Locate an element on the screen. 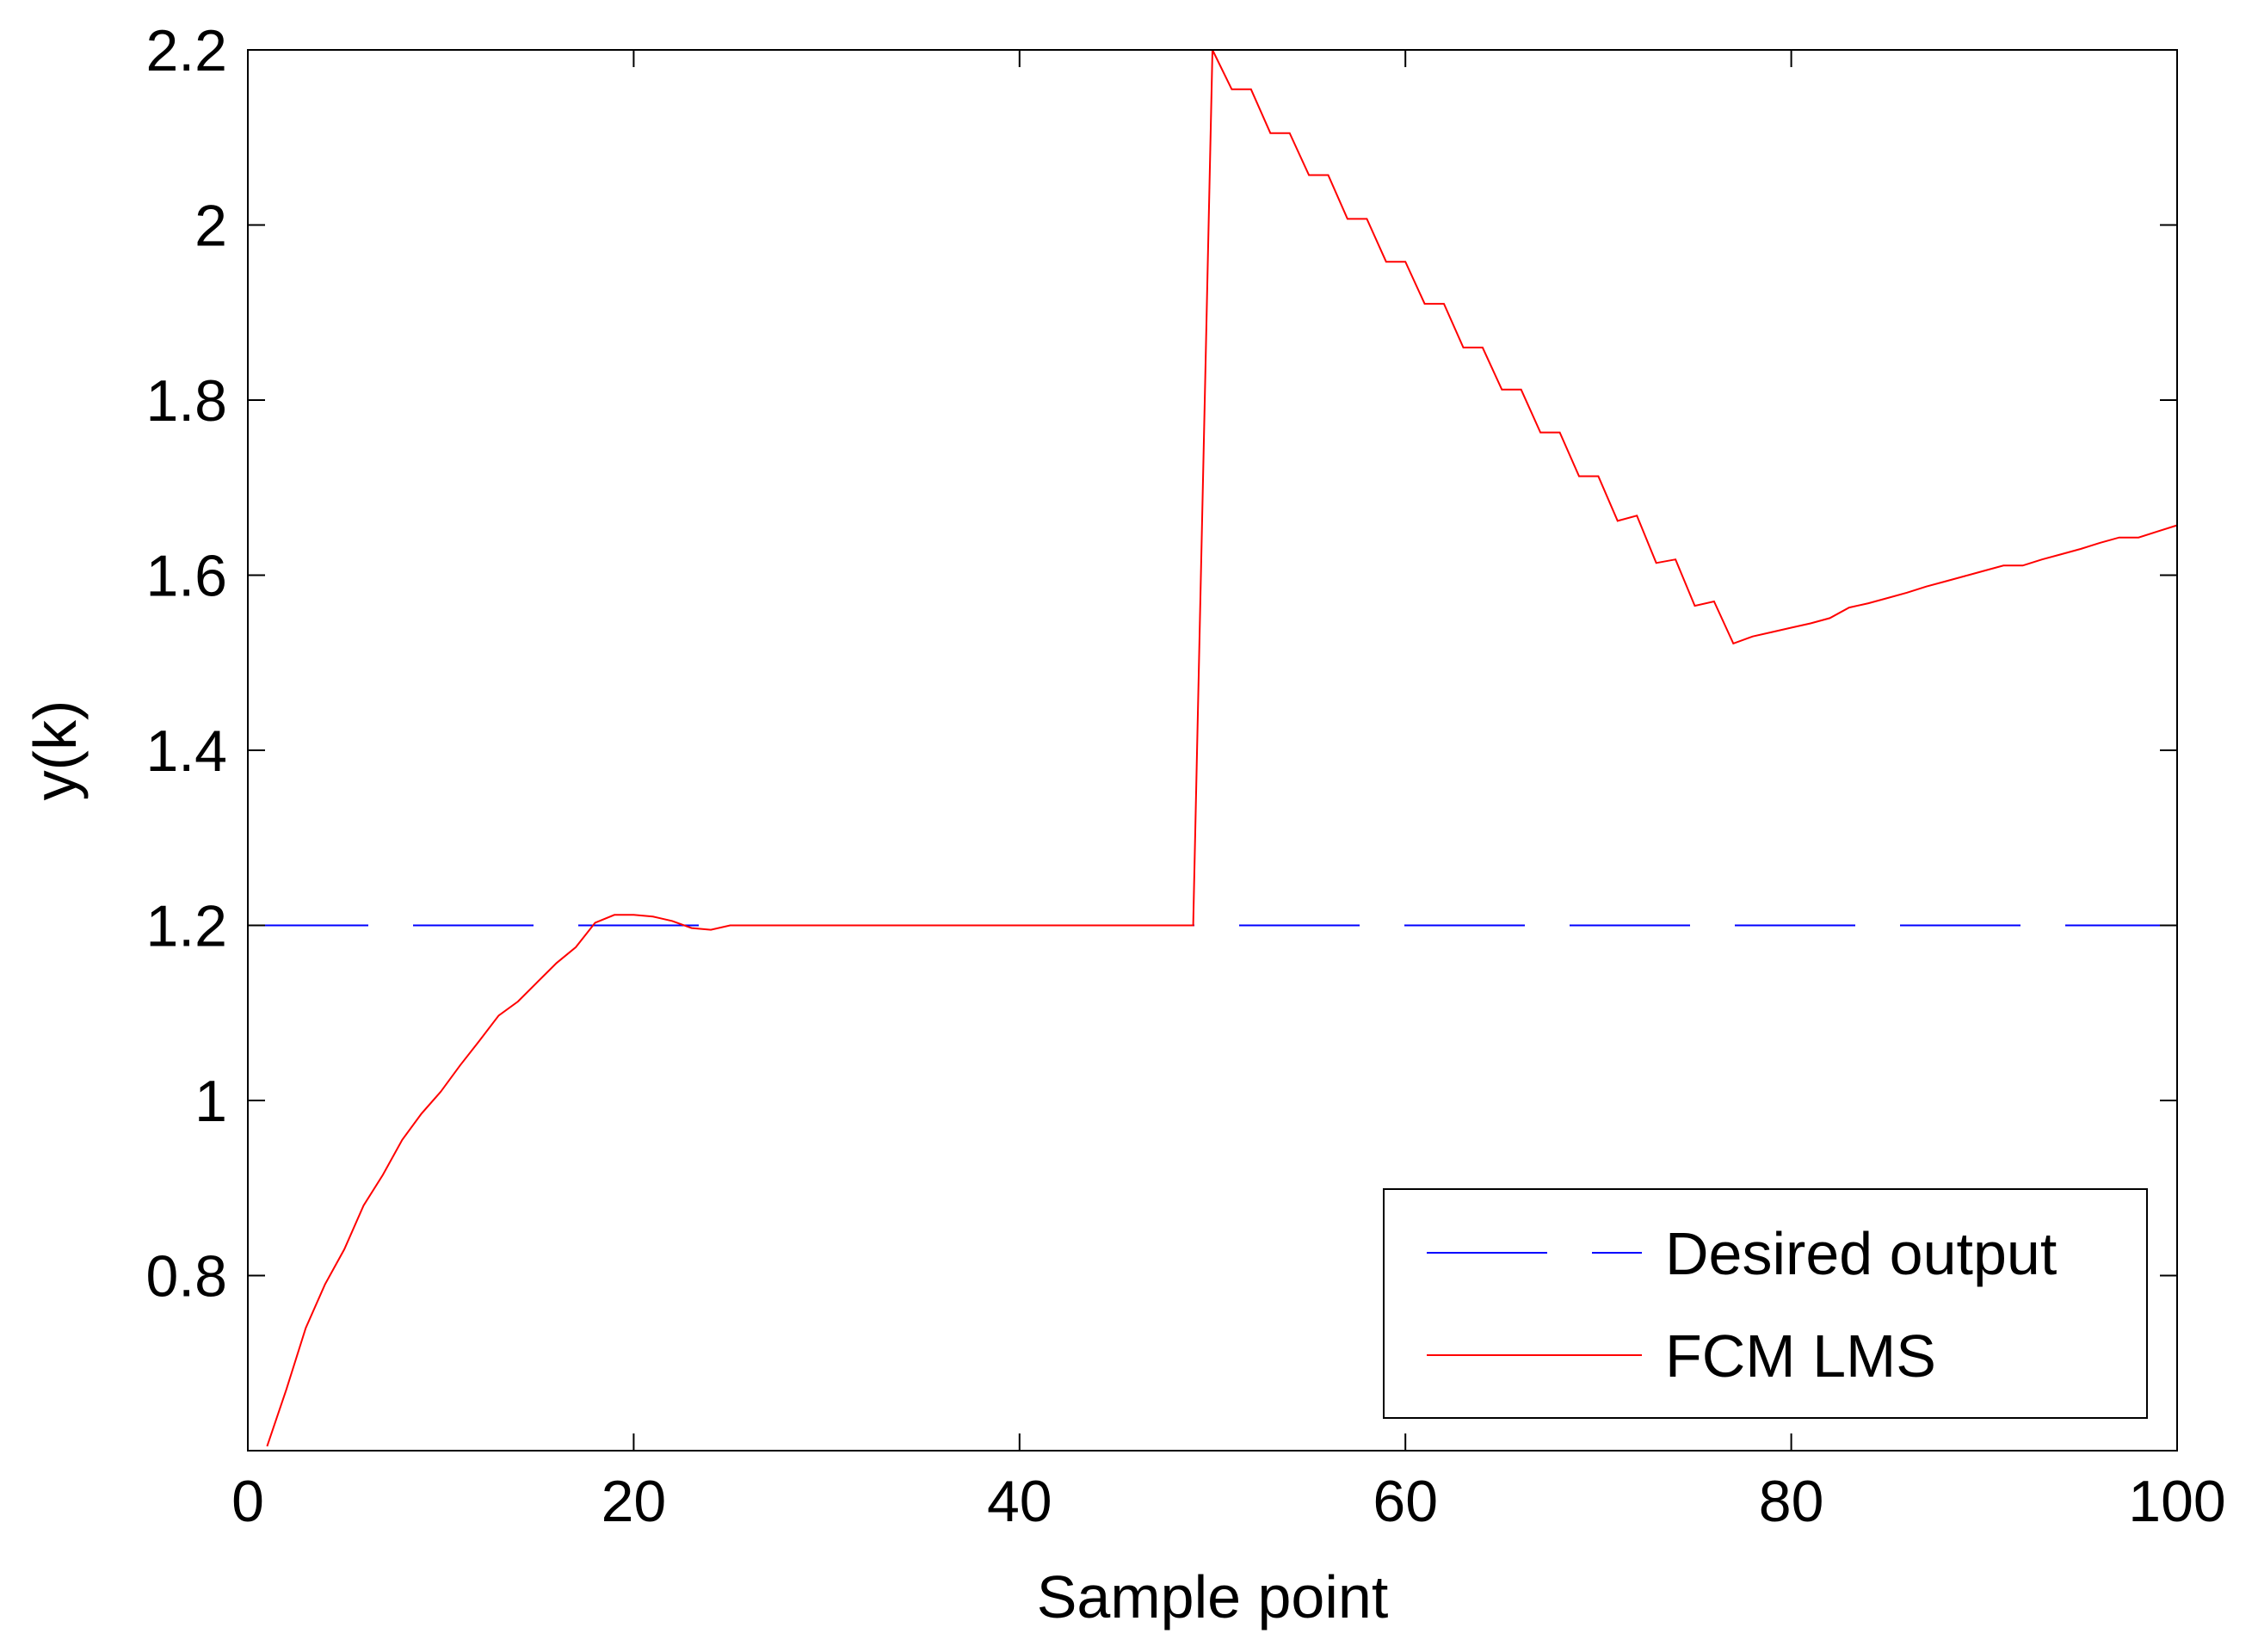  x-tick-label: 60 is located at coordinates (1405, 1501).